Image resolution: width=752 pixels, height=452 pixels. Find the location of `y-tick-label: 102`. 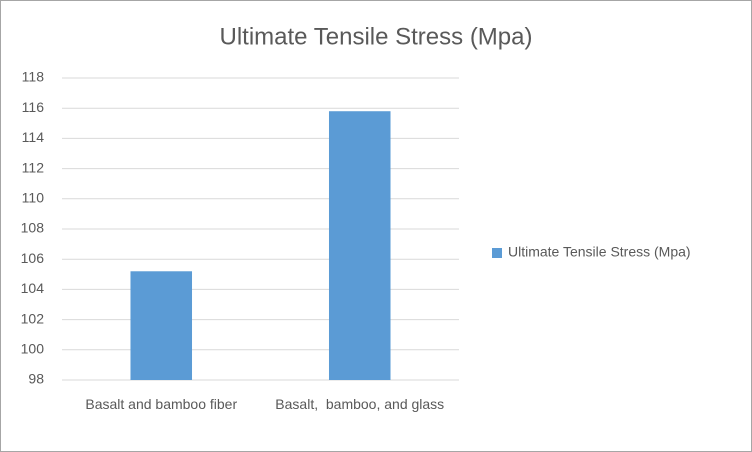

y-tick-label: 102 is located at coordinates (33, 318).